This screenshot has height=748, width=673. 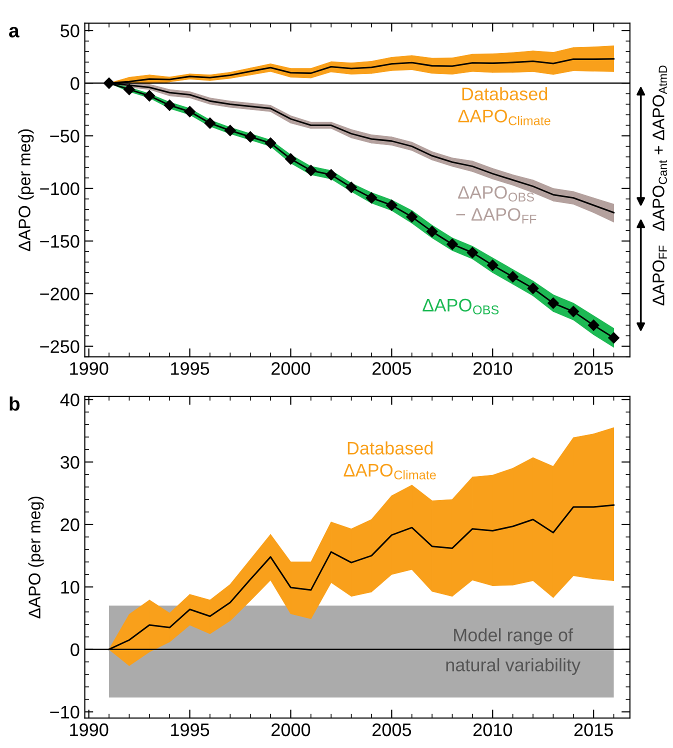 I want to click on y-tick-label: 30, so click(x=70, y=462).